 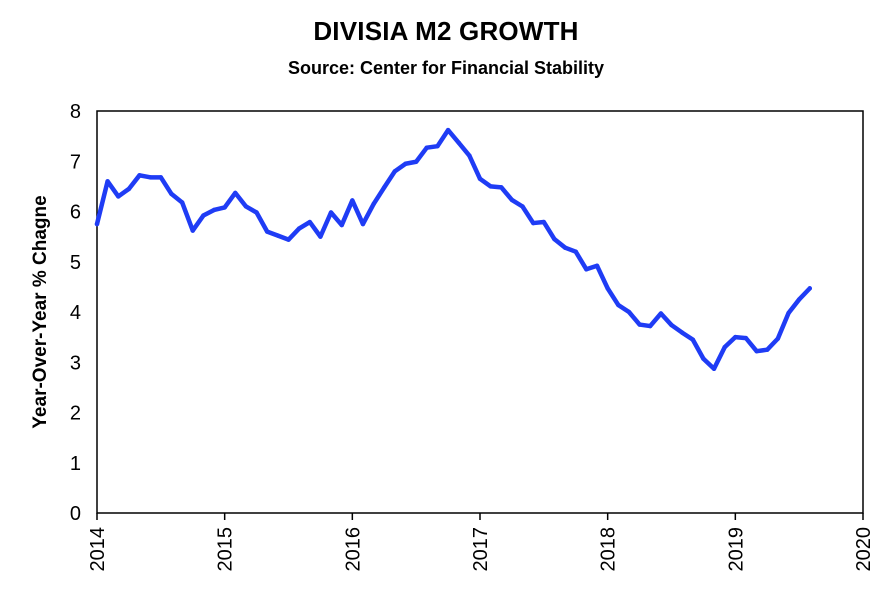 I want to click on y-tick-label: 4, so click(x=75, y=313).